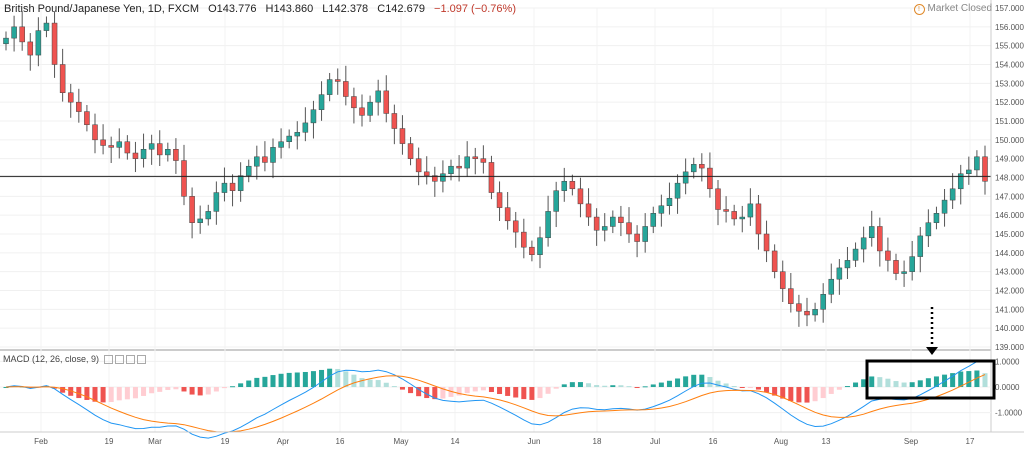  Describe the element at coordinates (512, 176) in the screenshot. I see `current-price-line: 148.059` at that location.